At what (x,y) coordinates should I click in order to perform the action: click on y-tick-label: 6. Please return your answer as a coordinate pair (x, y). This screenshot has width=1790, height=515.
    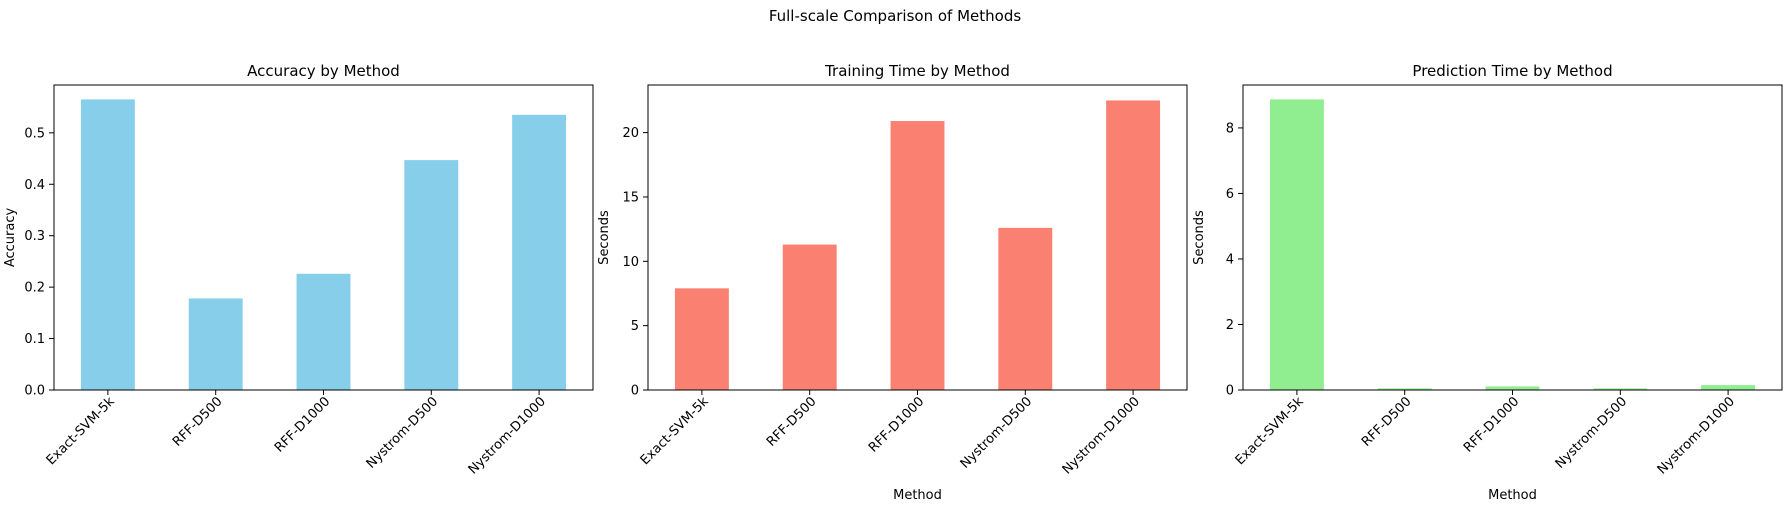
    Looking at the image, I should click on (1230, 194).